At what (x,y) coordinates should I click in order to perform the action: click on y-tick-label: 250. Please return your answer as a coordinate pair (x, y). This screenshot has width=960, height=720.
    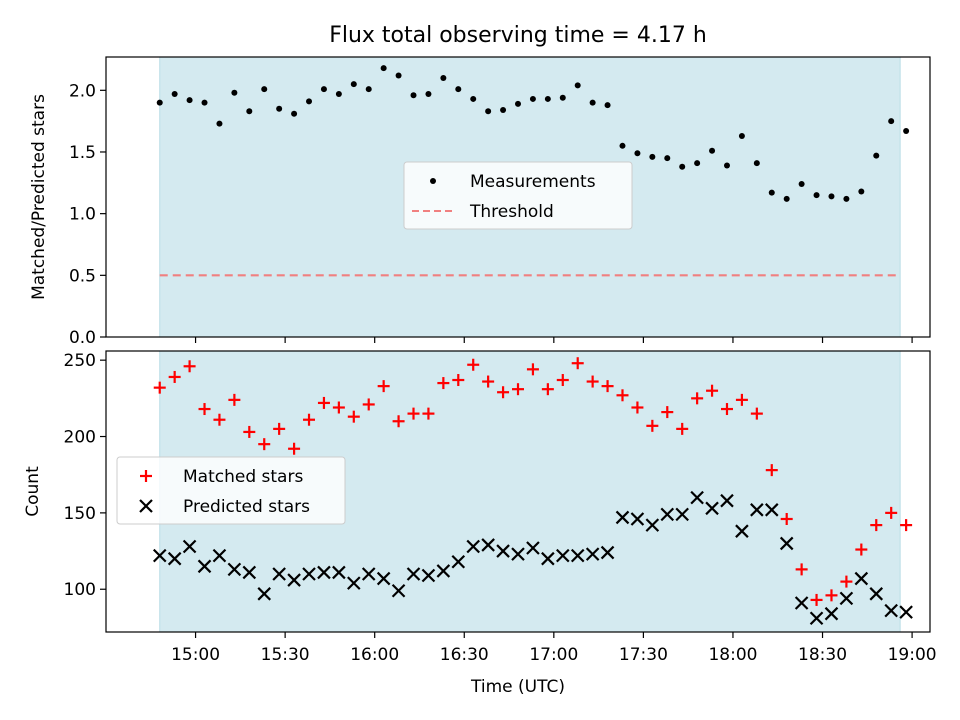
    Looking at the image, I should click on (80, 361).